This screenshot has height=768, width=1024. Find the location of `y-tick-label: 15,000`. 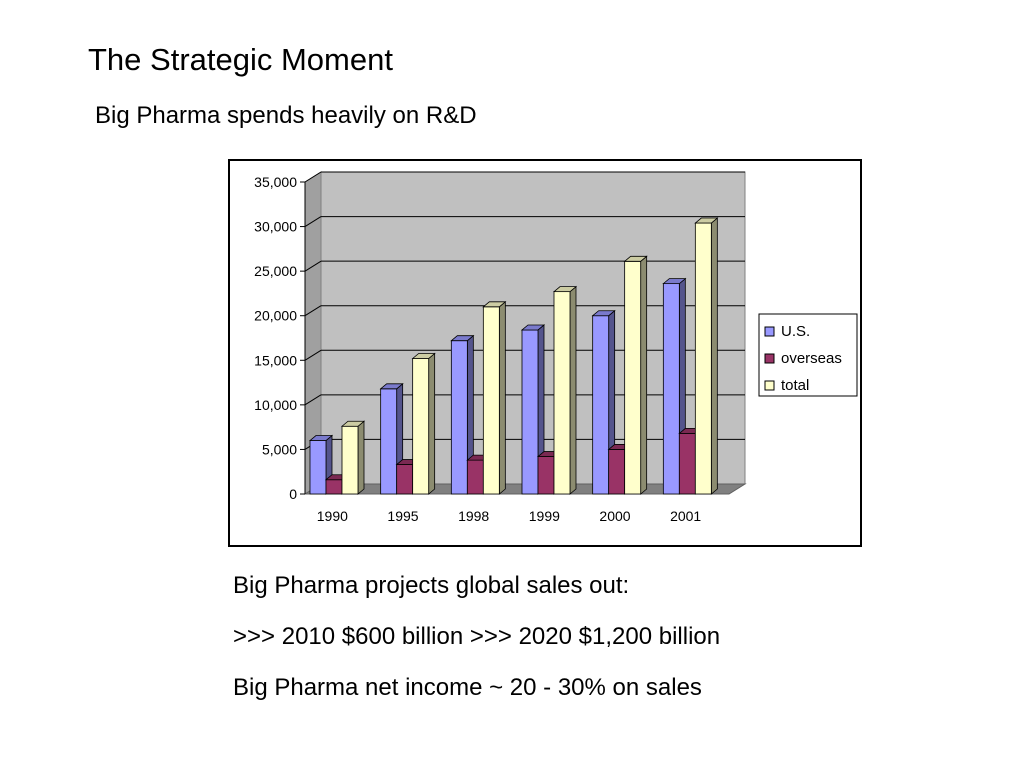

y-tick-label: 15,000 is located at coordinates (275, 360).